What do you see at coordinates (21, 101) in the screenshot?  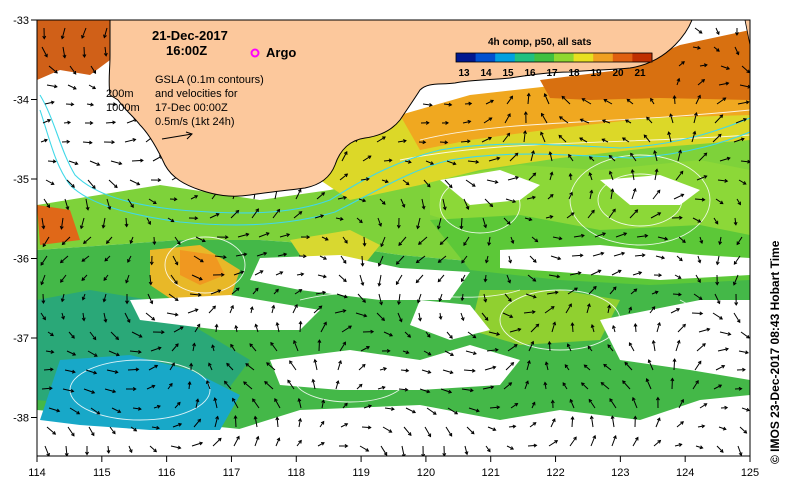 I see `y-tick-label: -34` at bounding box center [21, 101].